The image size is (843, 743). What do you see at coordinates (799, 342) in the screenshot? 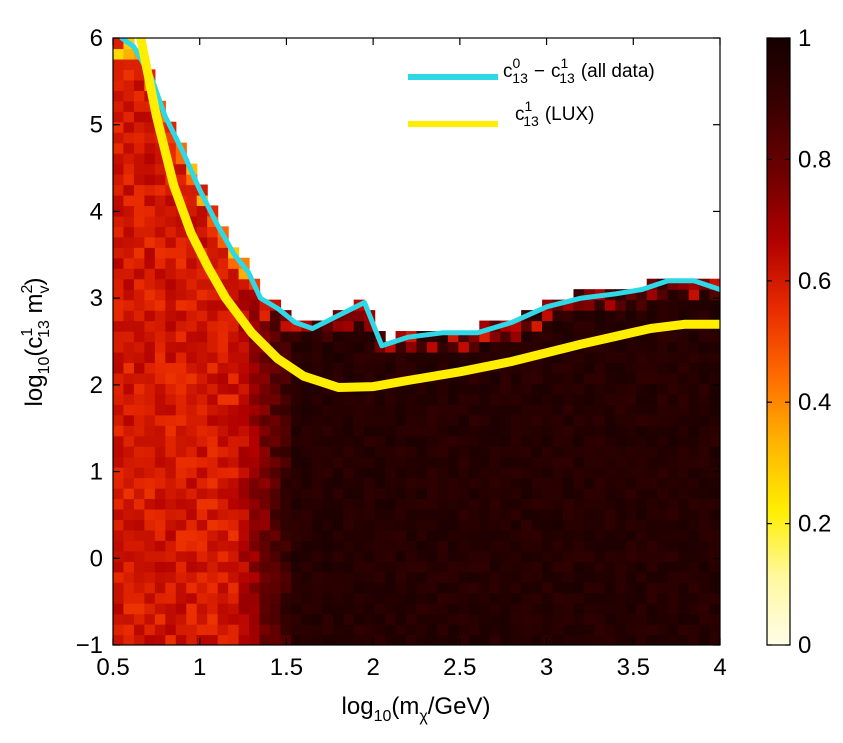
I see `colorbar-ticks: 00.20.40.60.81` at bounding box center [799, 342].